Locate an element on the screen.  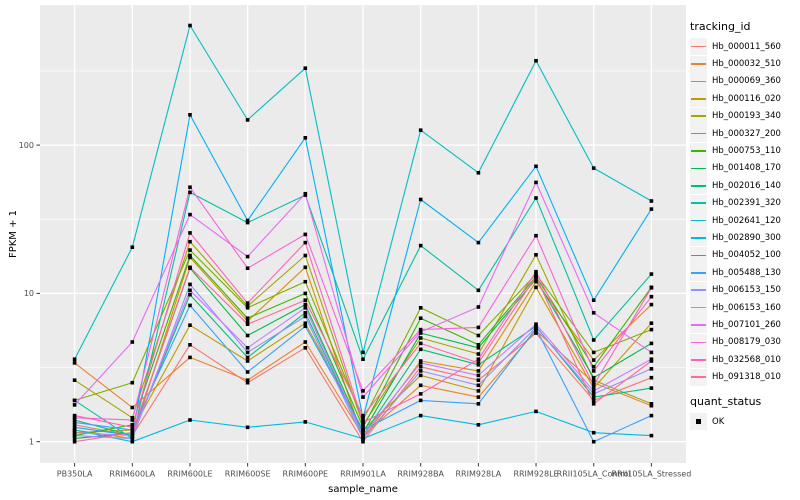
legend-item-Hb_000327_200: Hb_000327_200 is located at coordinates (744, 134).